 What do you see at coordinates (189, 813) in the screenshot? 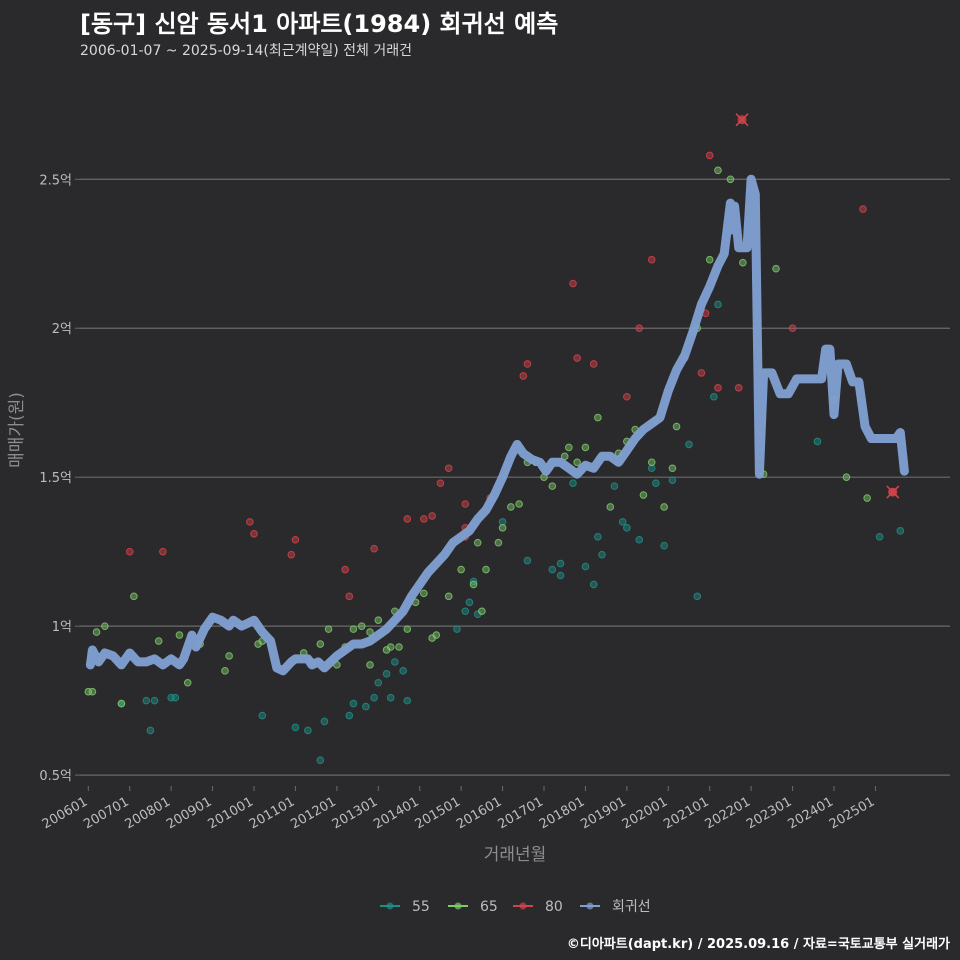
I see `x-tick-label: 200901` at bounding box center [189, 813].